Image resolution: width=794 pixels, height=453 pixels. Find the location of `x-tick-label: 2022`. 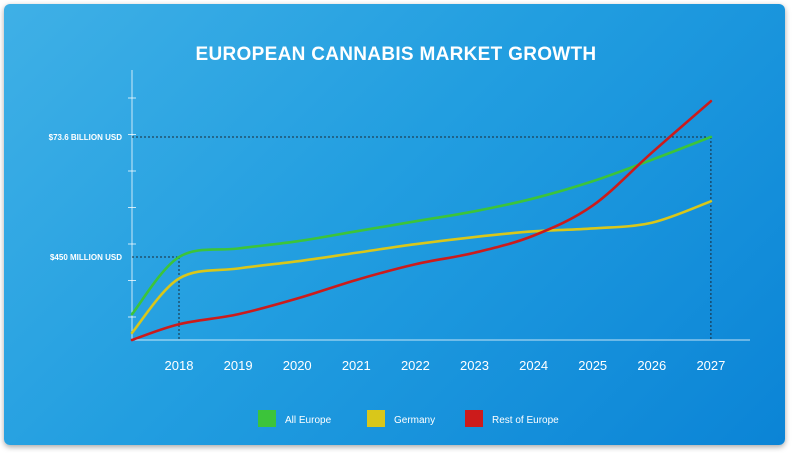

x-tick-label: 2022 is located at coordinates (415, 365).